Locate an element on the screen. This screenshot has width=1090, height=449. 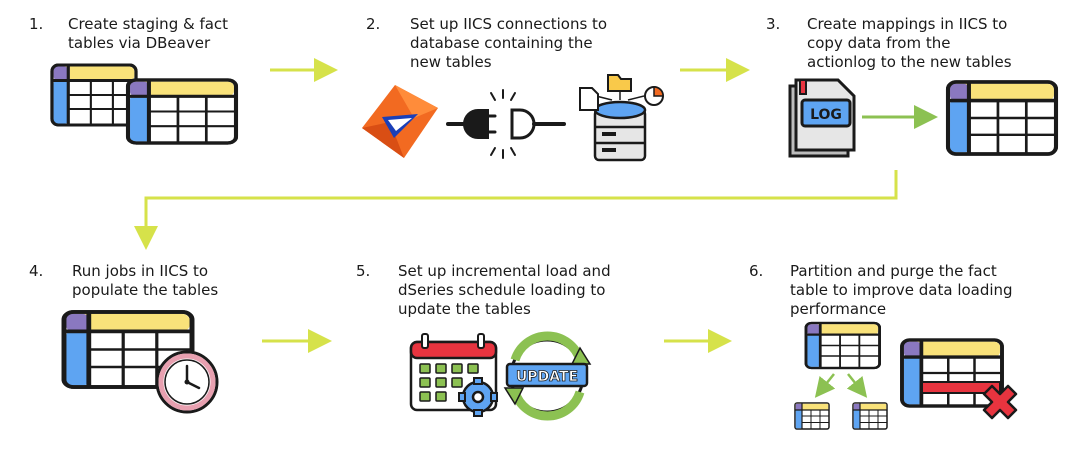
table-icon-purge is located at coordinates (952, 373).